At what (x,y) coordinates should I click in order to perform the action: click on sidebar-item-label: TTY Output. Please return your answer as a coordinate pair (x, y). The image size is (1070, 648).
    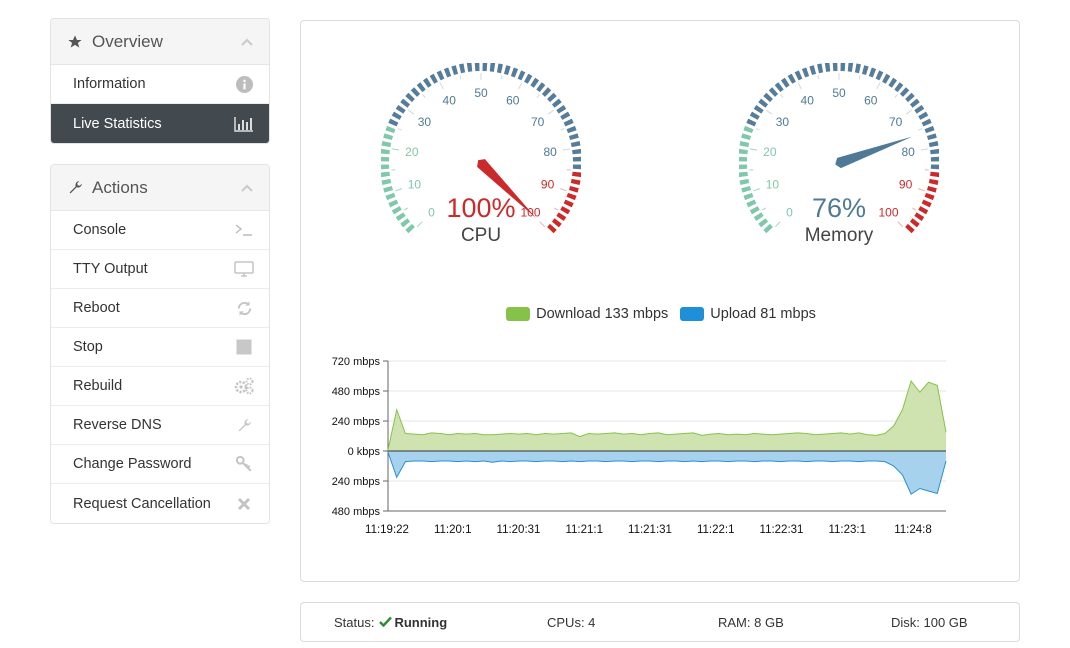
    Looking at the image, I should click on (110, 269).